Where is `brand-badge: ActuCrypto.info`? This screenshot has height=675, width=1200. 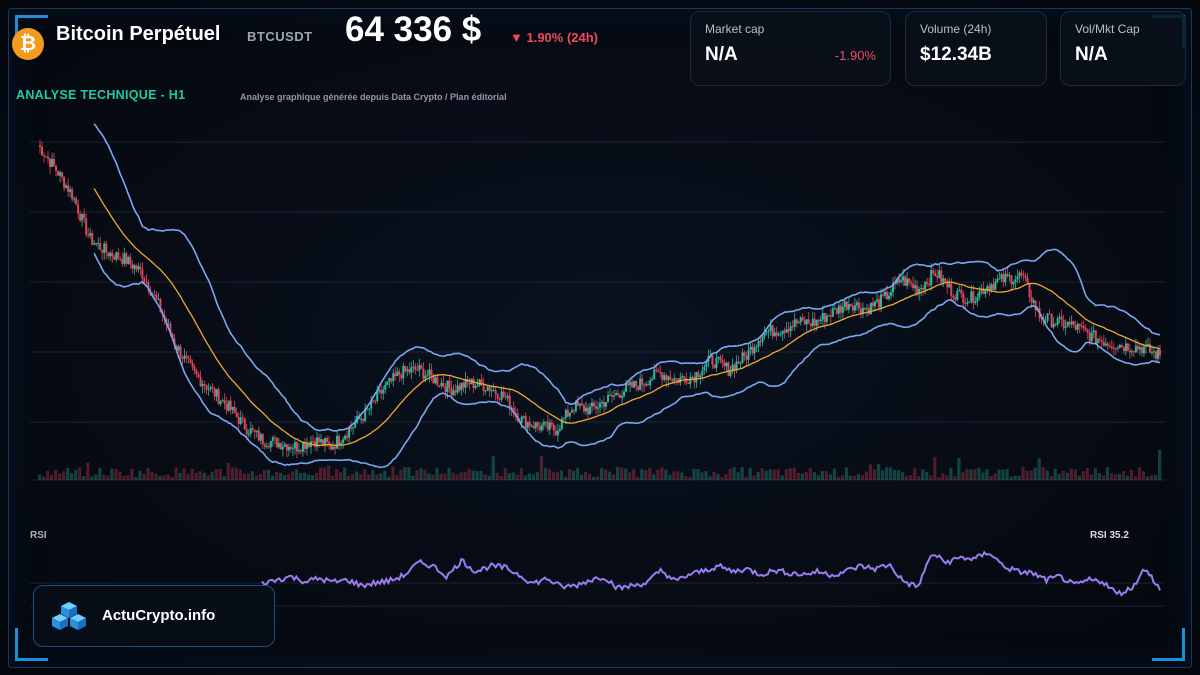
brand-badge: ActuCrypto.info is located at coordinates (154, 616).